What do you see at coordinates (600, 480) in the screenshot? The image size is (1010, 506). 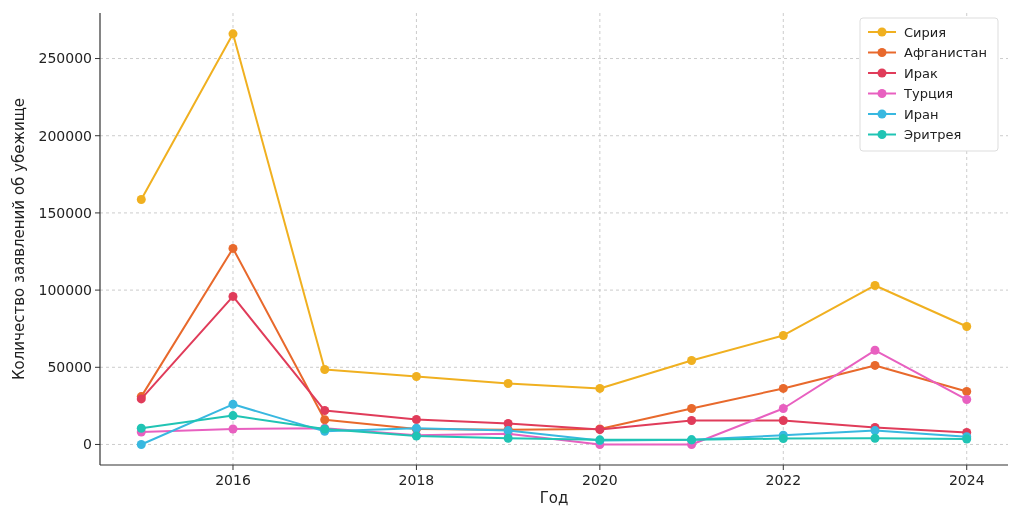 I see `x-tick-label: 2020` at bounding box center [600, 480].